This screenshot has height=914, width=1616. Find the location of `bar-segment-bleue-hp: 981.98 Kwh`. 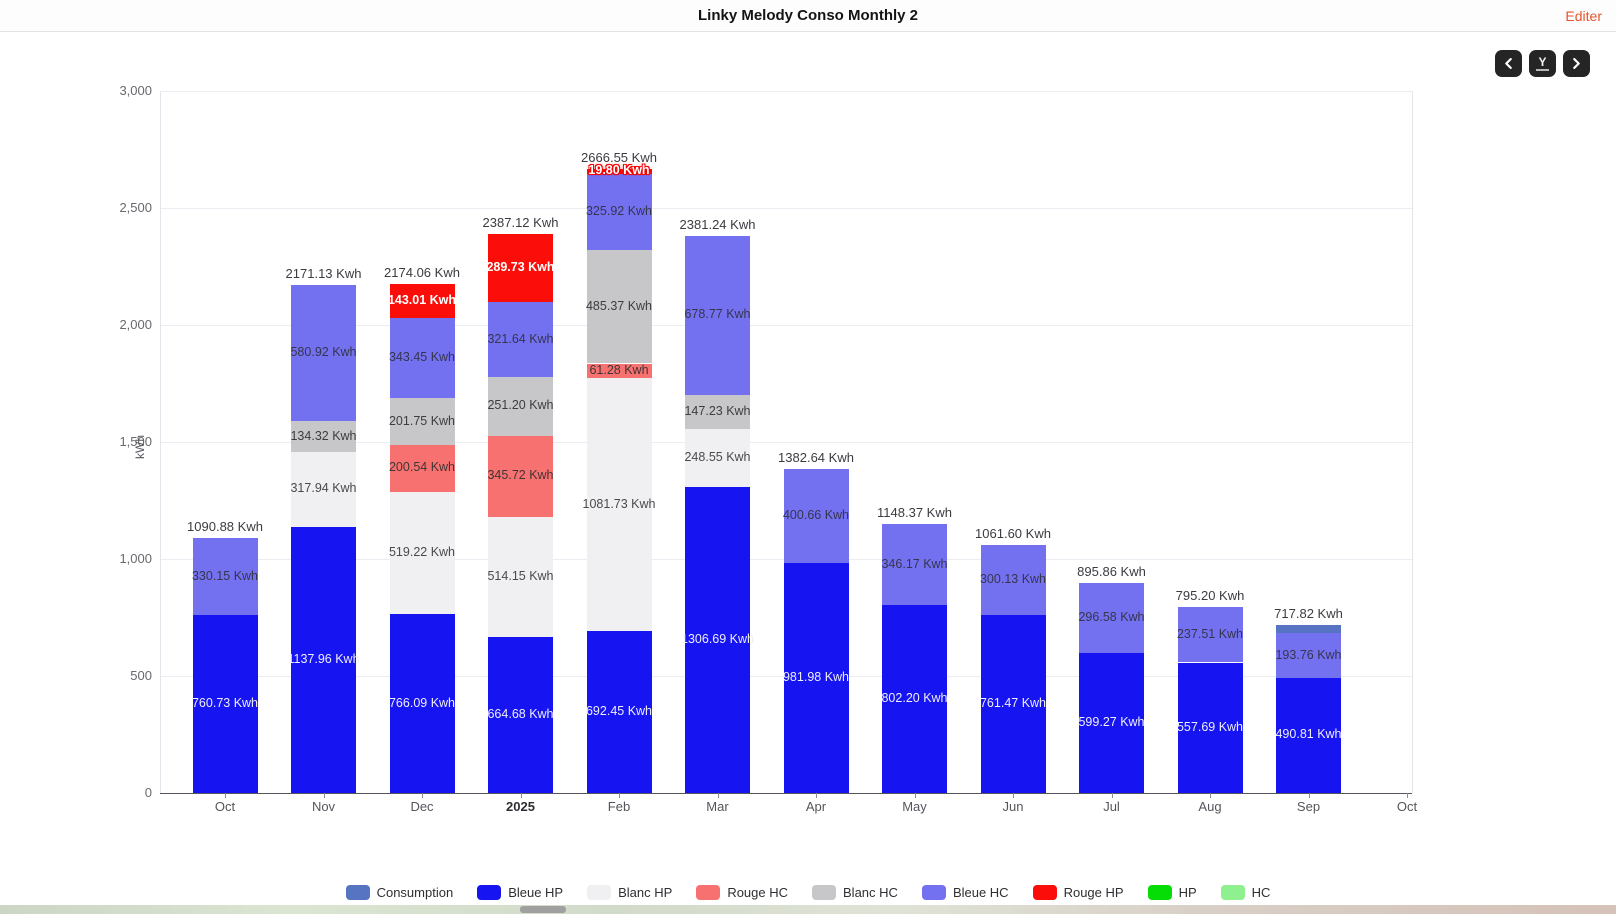

bar-segment-bleue-hp: 981.98 Kwh is located at coordinates (816, 678).